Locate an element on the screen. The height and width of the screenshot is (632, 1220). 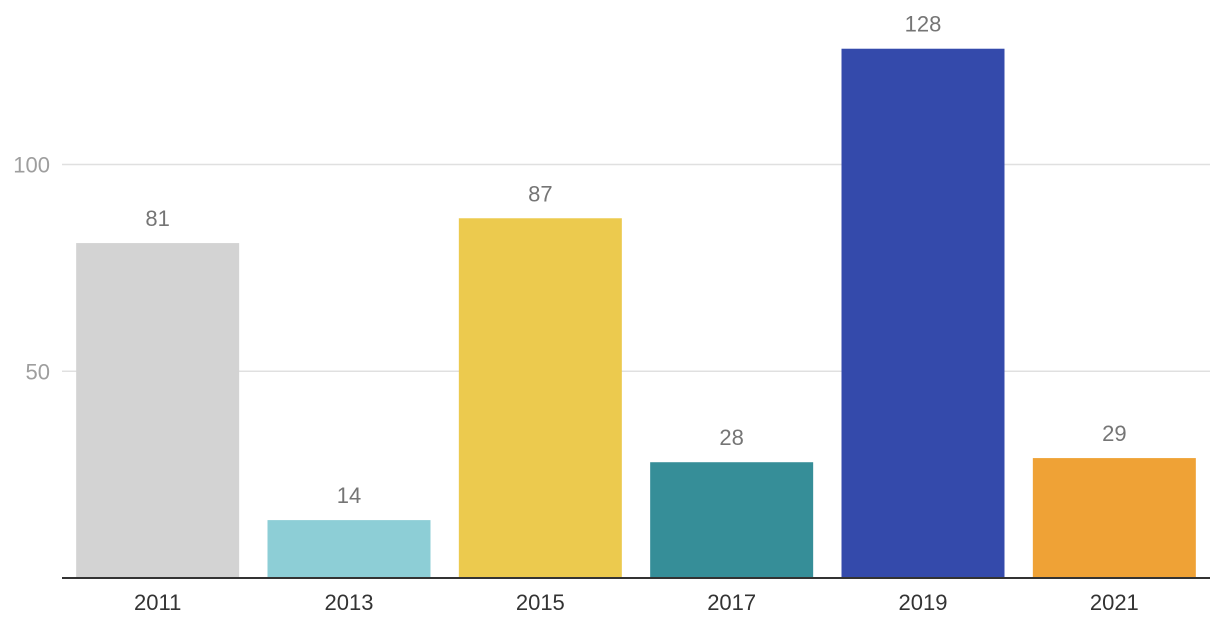
y-tick-label: 100 is located at coordinates (31, 165).